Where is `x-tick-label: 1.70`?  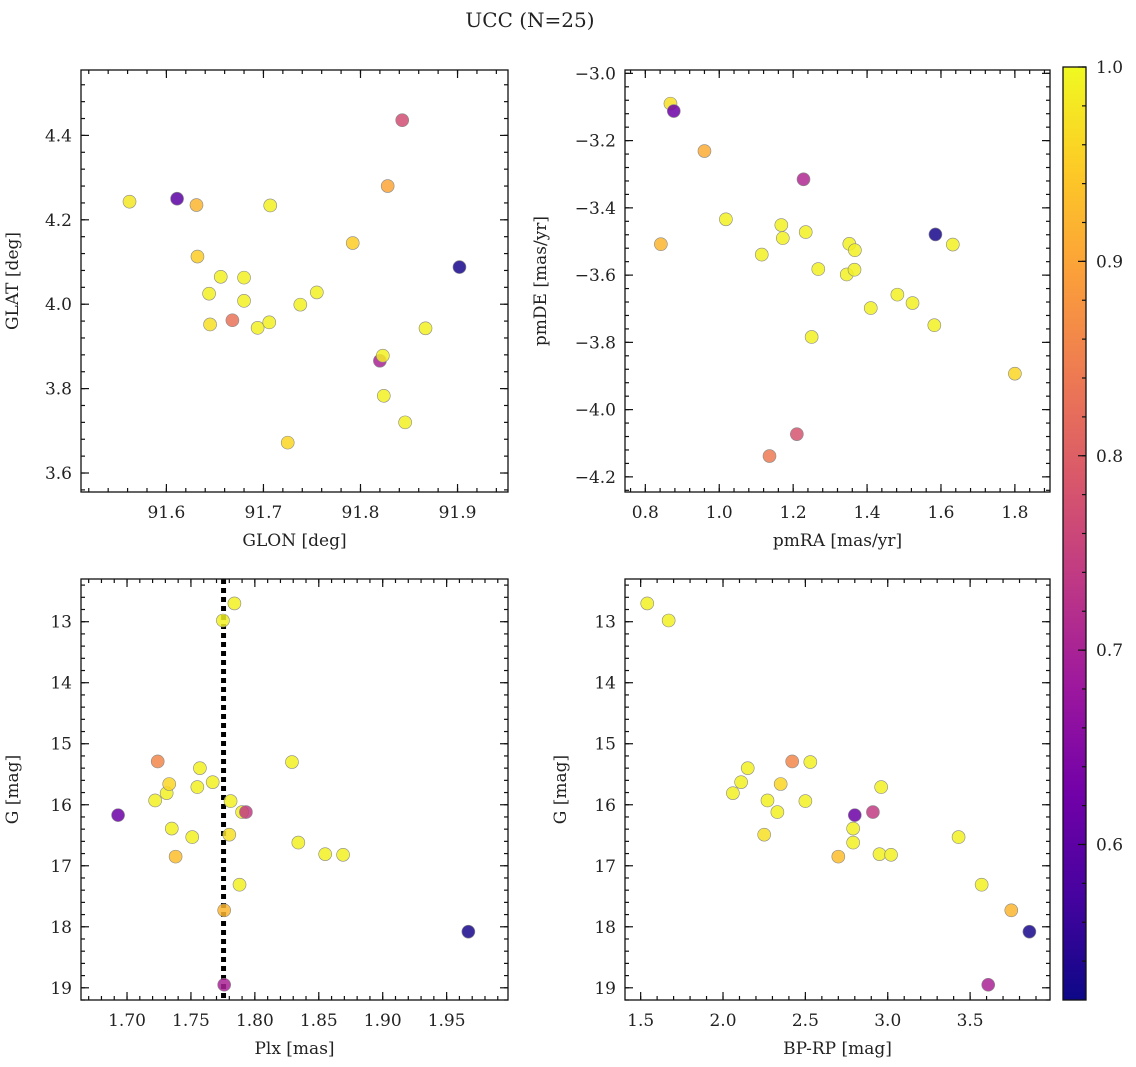 x-tick-label: 1.70 is located at coordinates (127, 1021).